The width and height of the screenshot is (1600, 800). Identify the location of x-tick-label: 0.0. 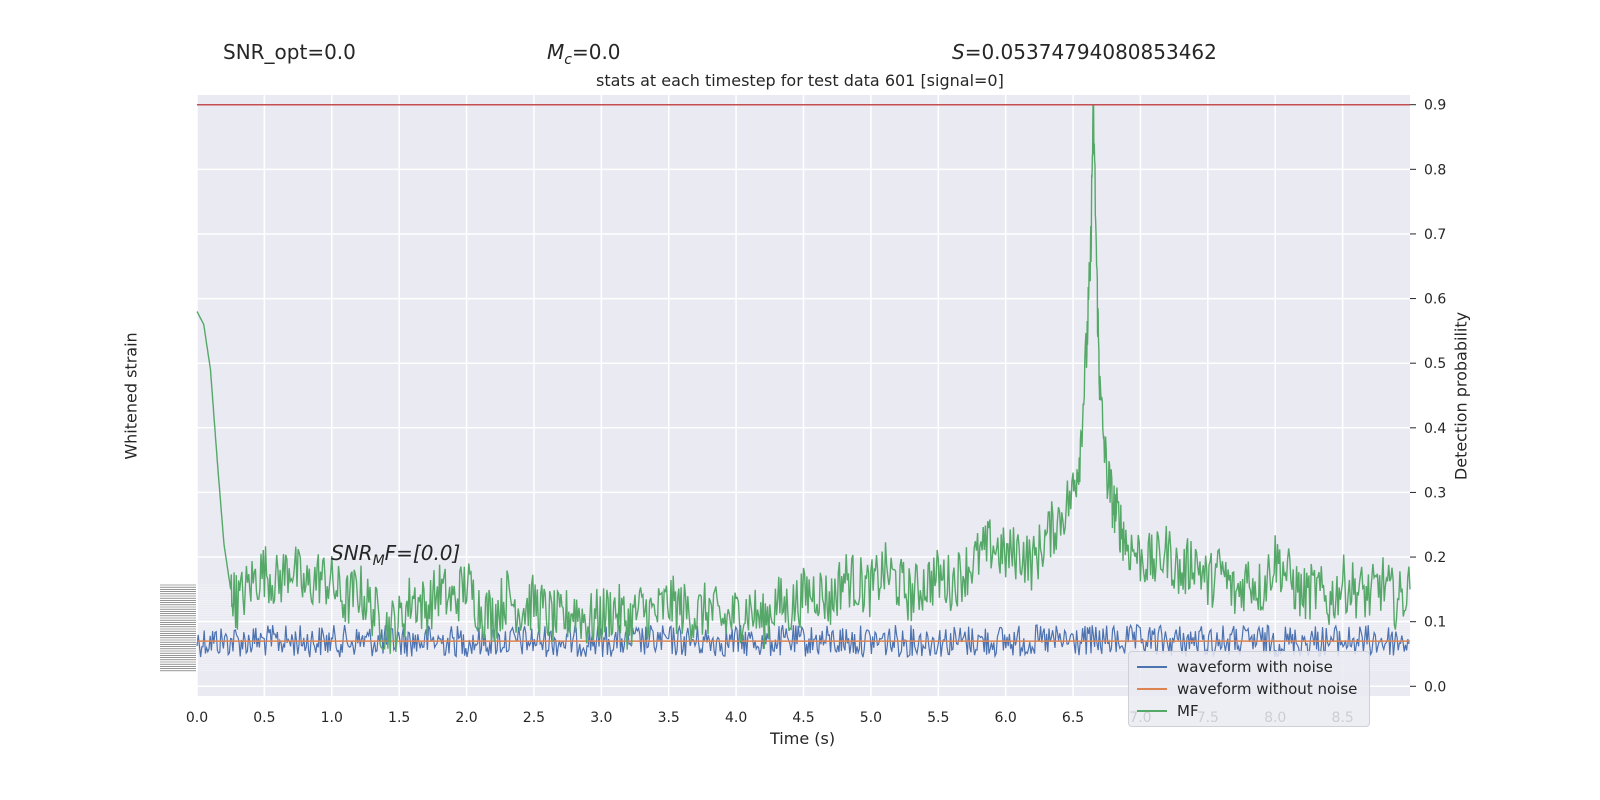
(197, 718).